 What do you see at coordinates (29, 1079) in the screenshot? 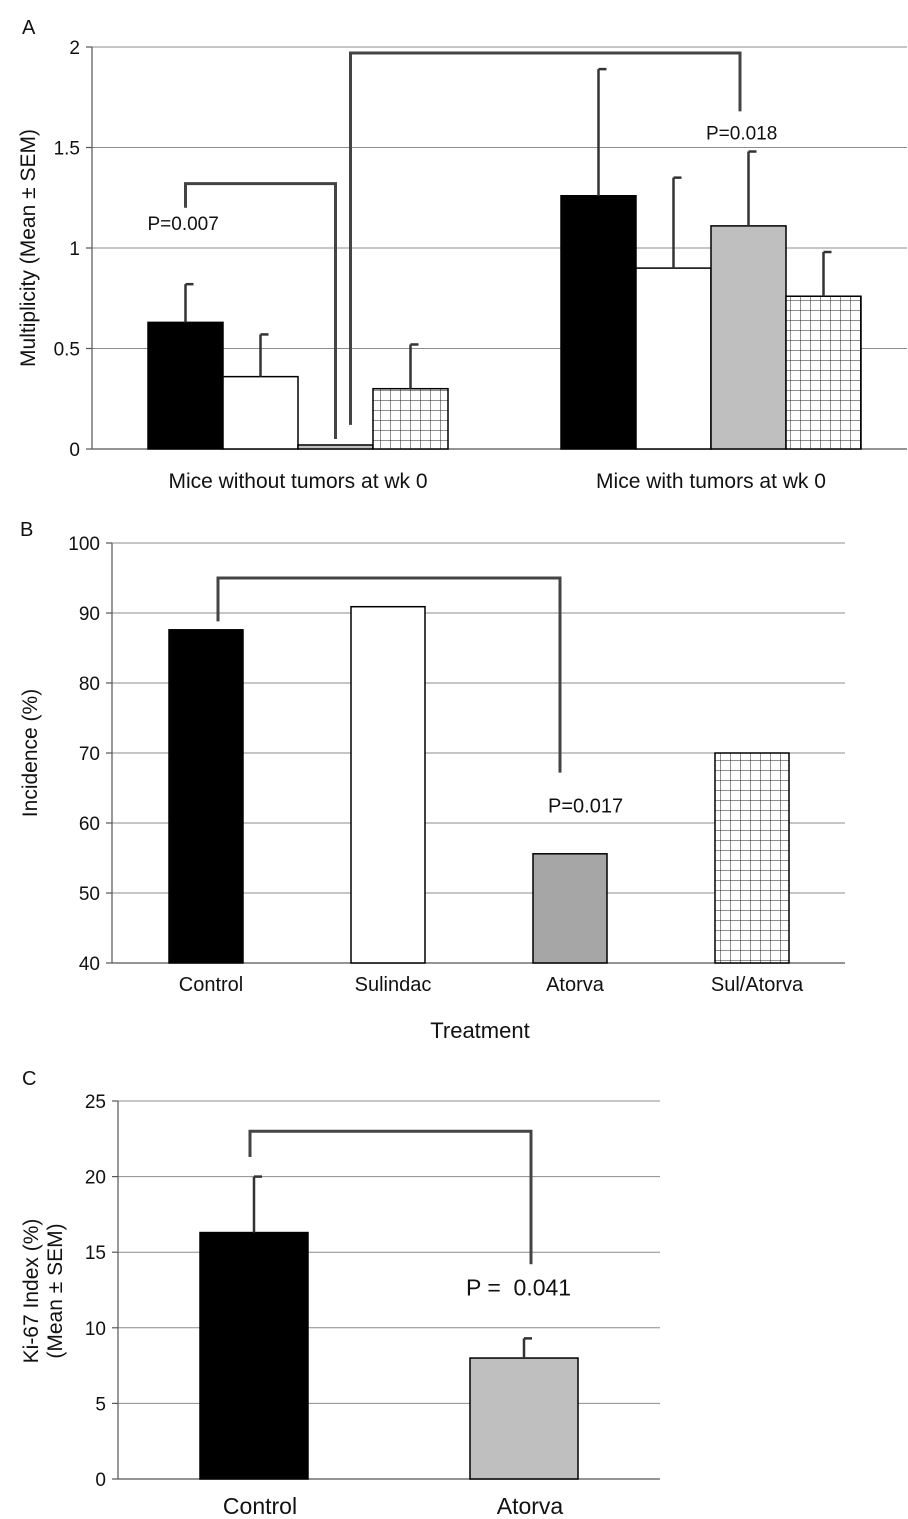
I see `panel-letter-c: C` at bounding box center [29, 1079].